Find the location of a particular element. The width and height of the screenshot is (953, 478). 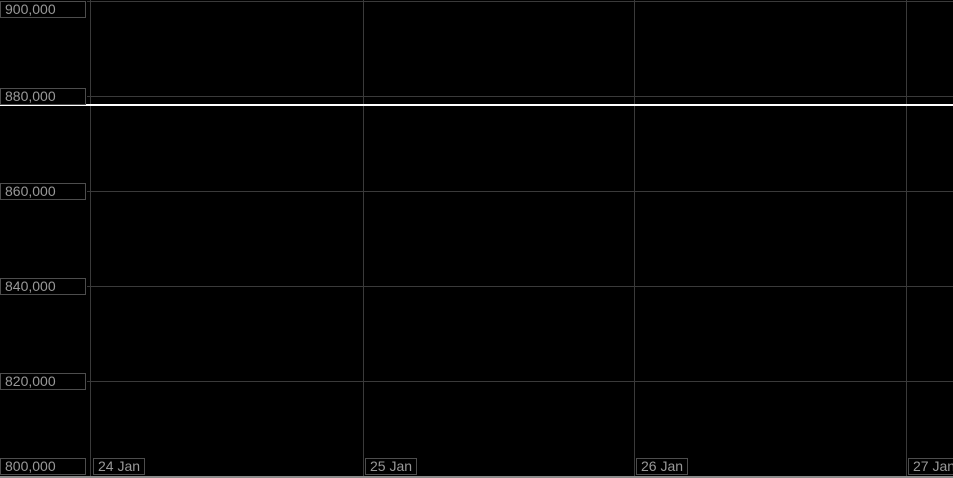

x-axis-line is located at coordinates (476, 477).